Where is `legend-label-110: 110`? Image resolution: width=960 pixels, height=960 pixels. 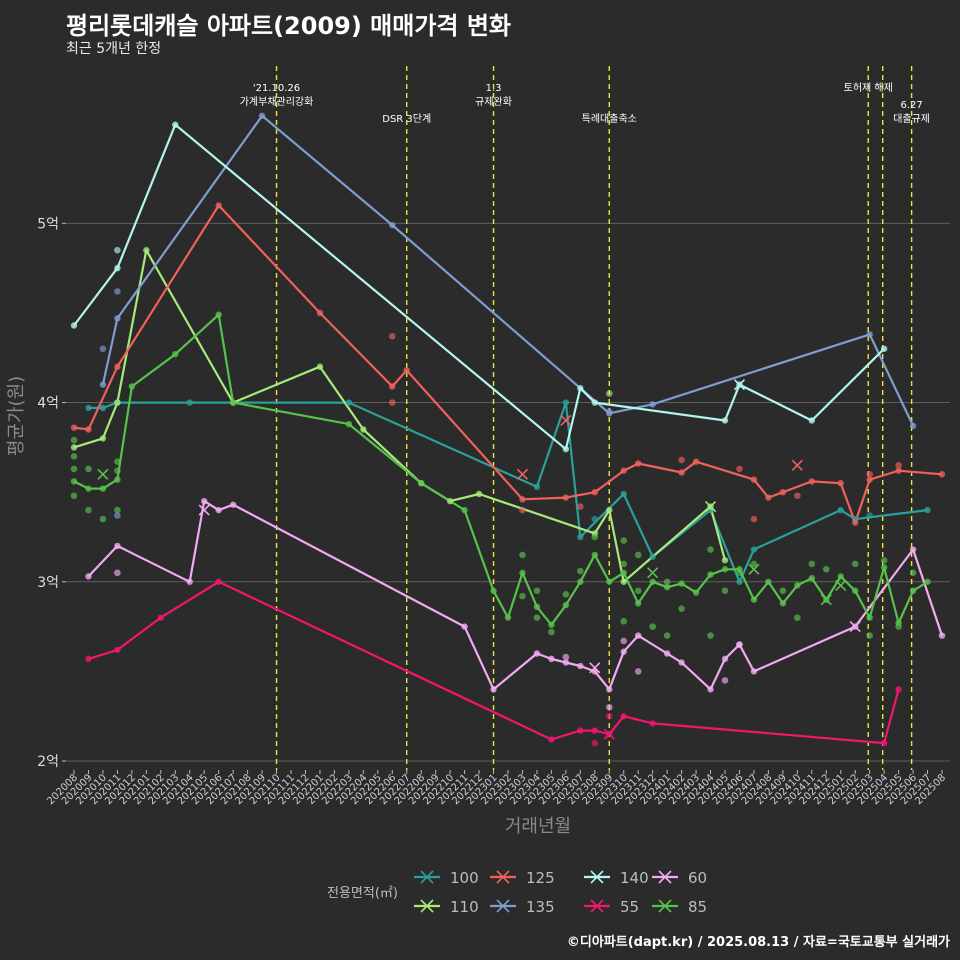 legend-label-110: 110 is located at coordinates (464, 907).